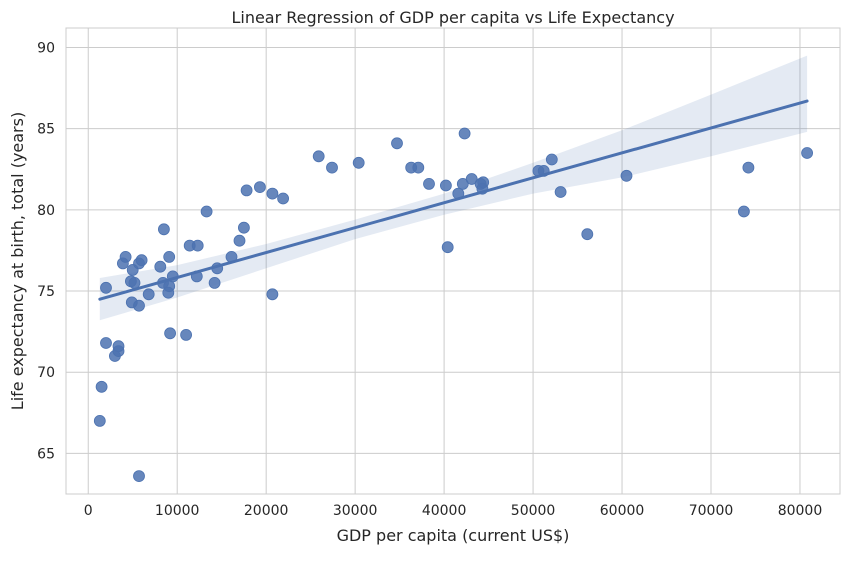 The height and width of the screenshot is (561, 851). I want to click on x-tick-label: 50000, so click(533, 511).